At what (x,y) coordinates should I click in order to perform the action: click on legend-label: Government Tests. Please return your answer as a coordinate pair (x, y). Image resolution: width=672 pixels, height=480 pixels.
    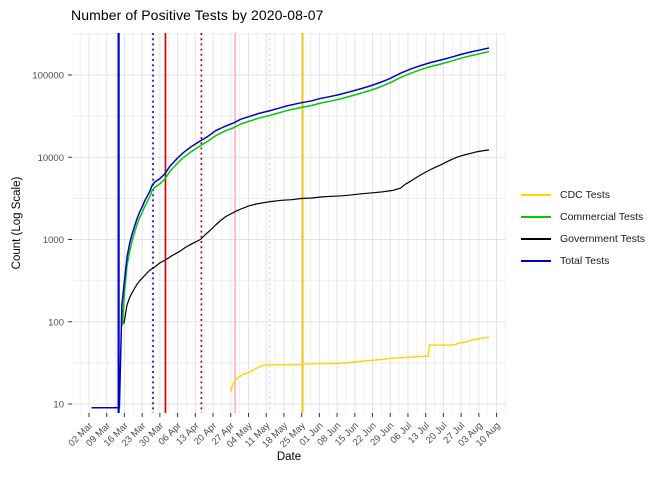
    Looking at the image, I should click on (603, 238).